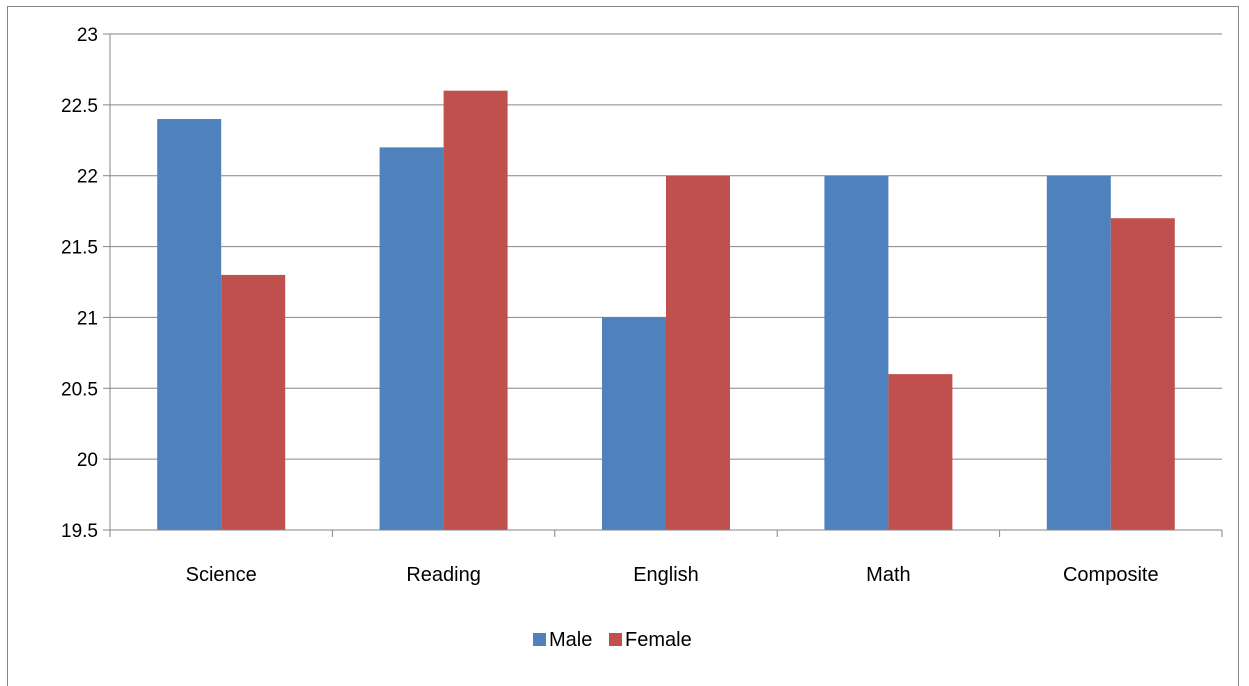 This screenshot has width=1249, height=686. I want to click on y-tick-label: 21.5, so click(79, 248).